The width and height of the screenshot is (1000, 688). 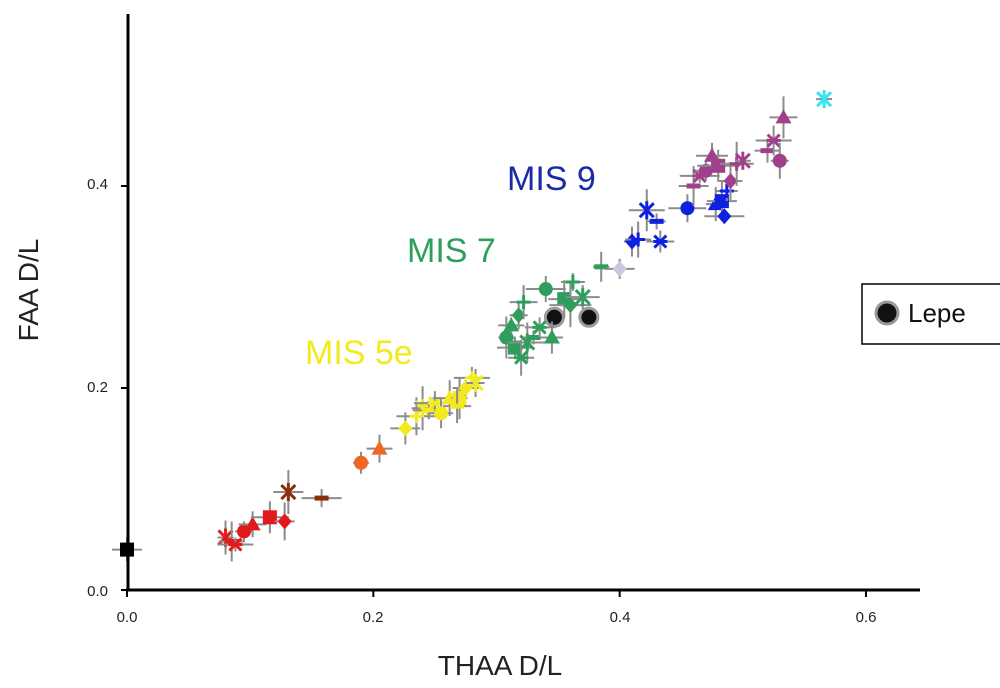 What do you see at coordinates (500, 665) in the screenshot?
I see `x-axis-title: THAA D/L` at bounding box center [500, 665].